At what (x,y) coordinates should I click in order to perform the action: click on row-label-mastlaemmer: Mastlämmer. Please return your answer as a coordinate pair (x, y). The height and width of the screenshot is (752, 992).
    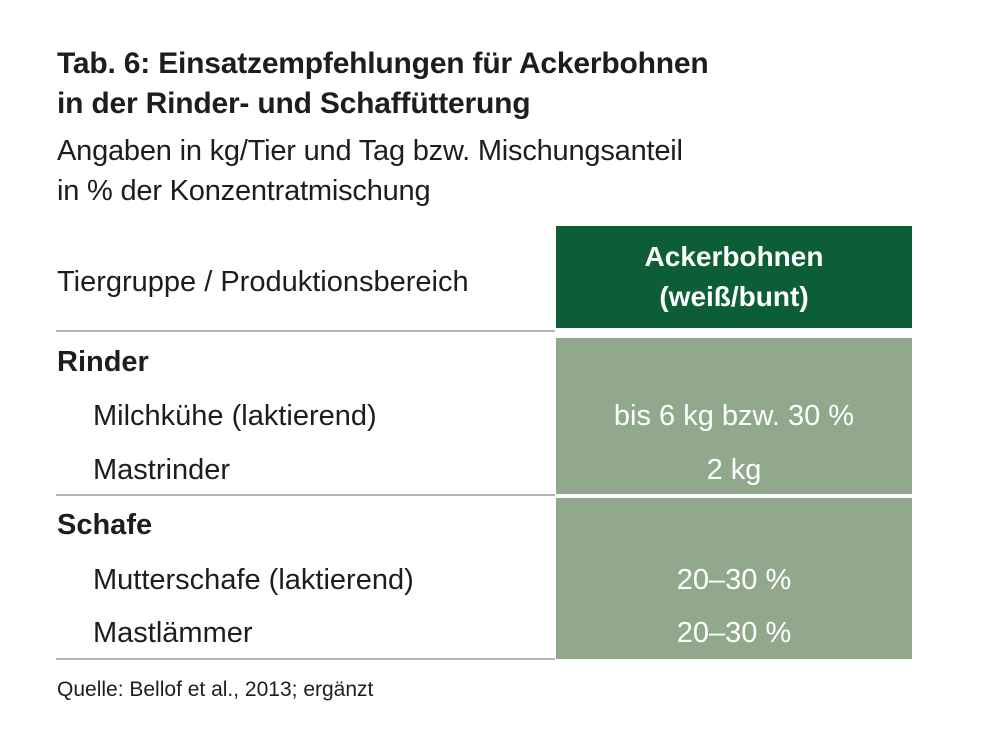
    Looking at the image, I should click on (173, 633).